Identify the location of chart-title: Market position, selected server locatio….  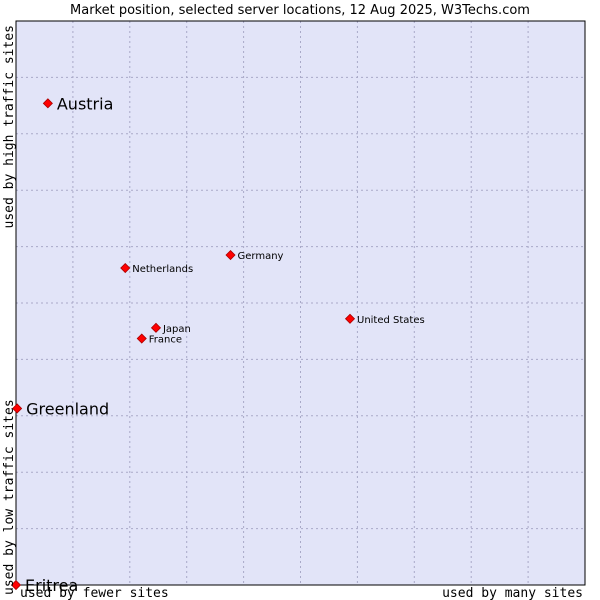
(300, 10).